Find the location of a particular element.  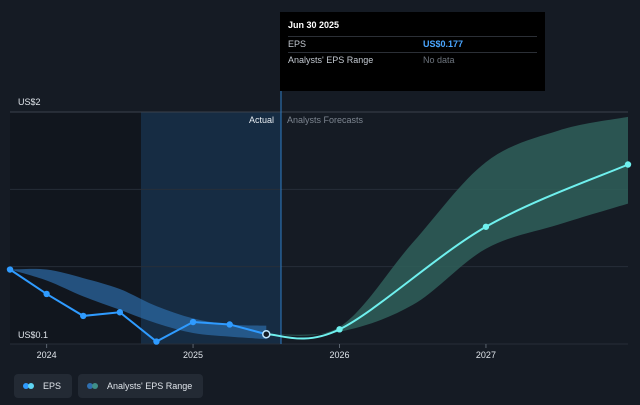

region-label-actual: Actual is located at coordinates (261, 120).